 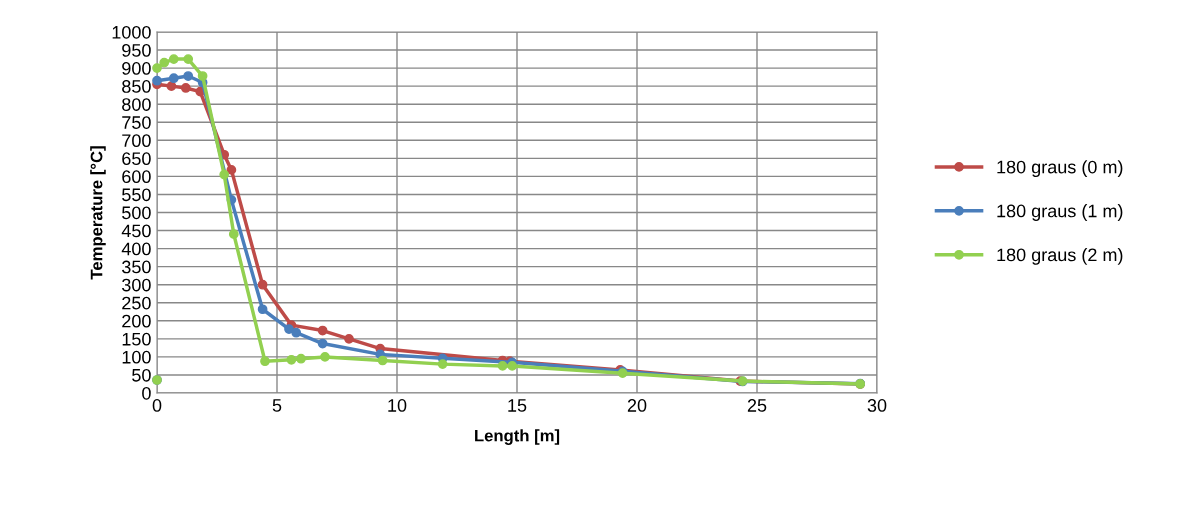 I want to click on x-axis-title: Length [m], so click(x=517, y=437).